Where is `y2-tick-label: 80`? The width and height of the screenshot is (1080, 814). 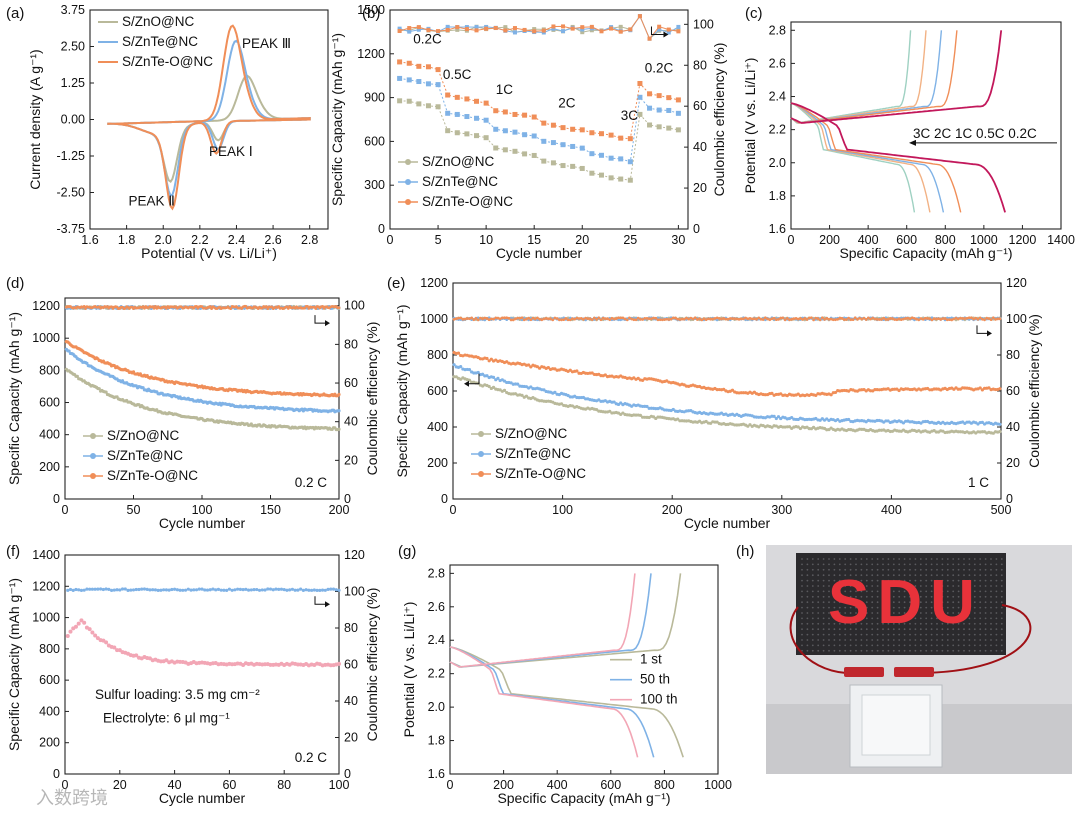
y2-tick-label: 80 is located at coordinates (1013, 355).